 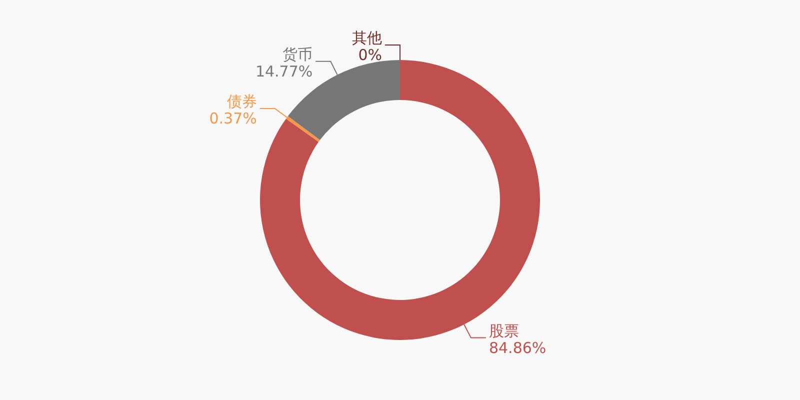 What do you see at coordinates (241, 101) in the screenshot?
I see `slice-label: 债券` at bounding box center [241, 101].